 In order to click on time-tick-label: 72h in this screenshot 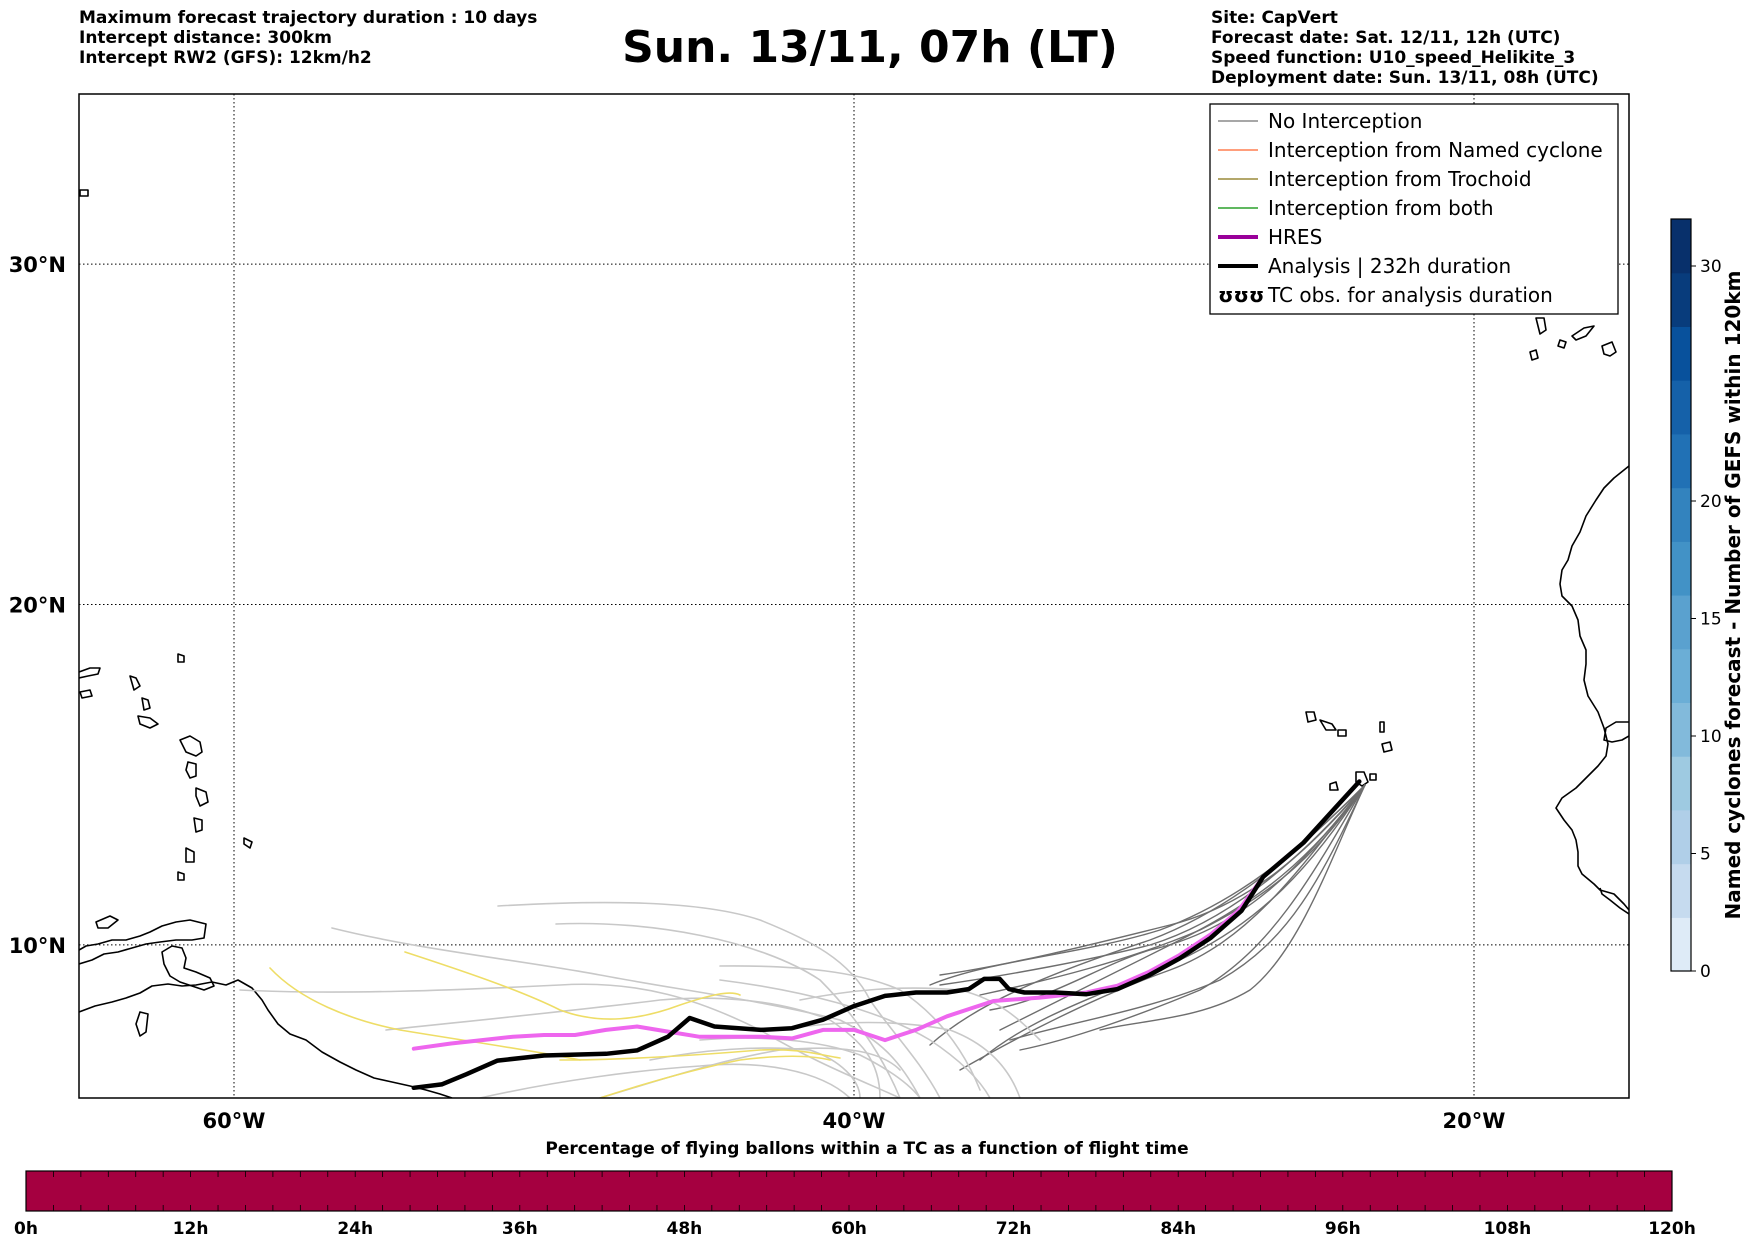, I will do `click(1014, 1229)`.